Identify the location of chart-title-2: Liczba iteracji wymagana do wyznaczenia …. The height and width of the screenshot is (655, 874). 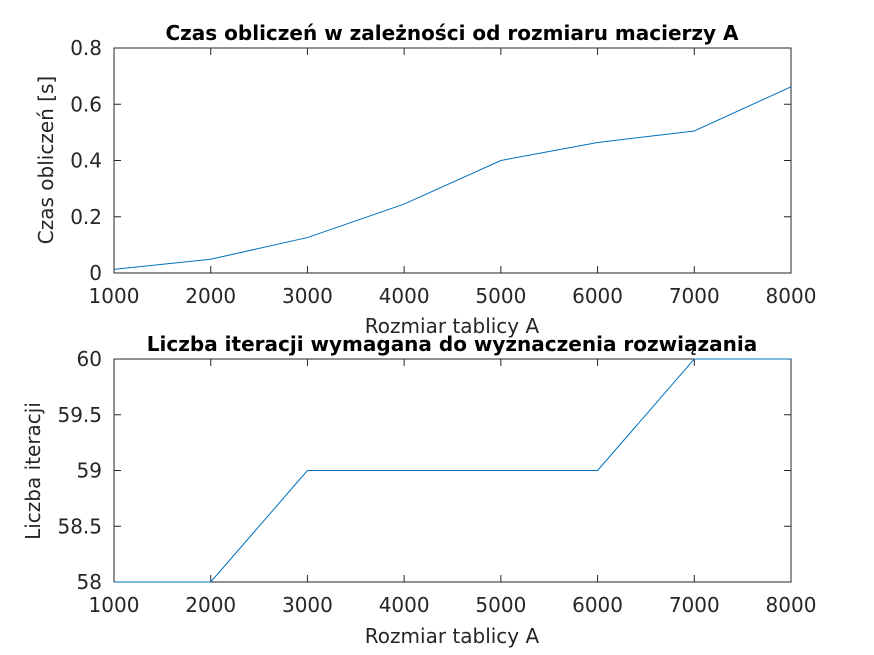
(452, 344).